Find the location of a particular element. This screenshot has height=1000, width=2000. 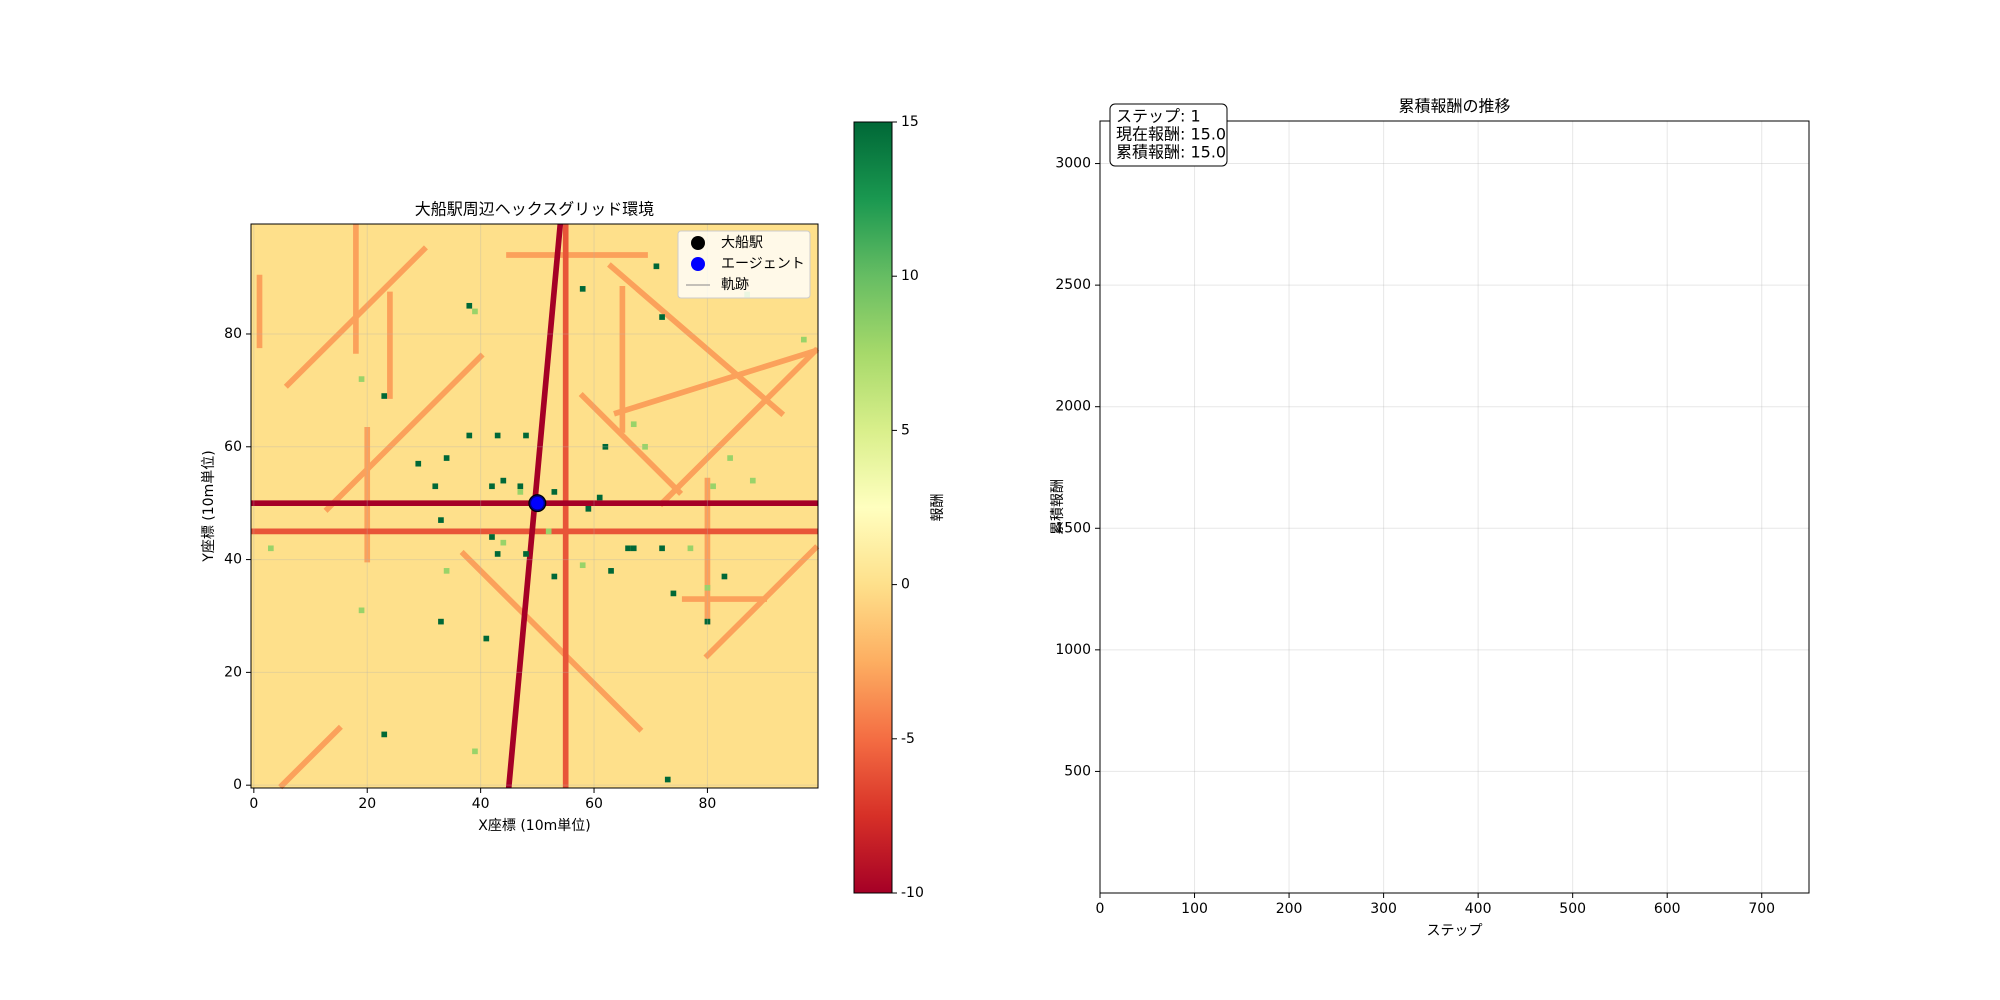

annotation-box is located at coordinates (1168, 135).